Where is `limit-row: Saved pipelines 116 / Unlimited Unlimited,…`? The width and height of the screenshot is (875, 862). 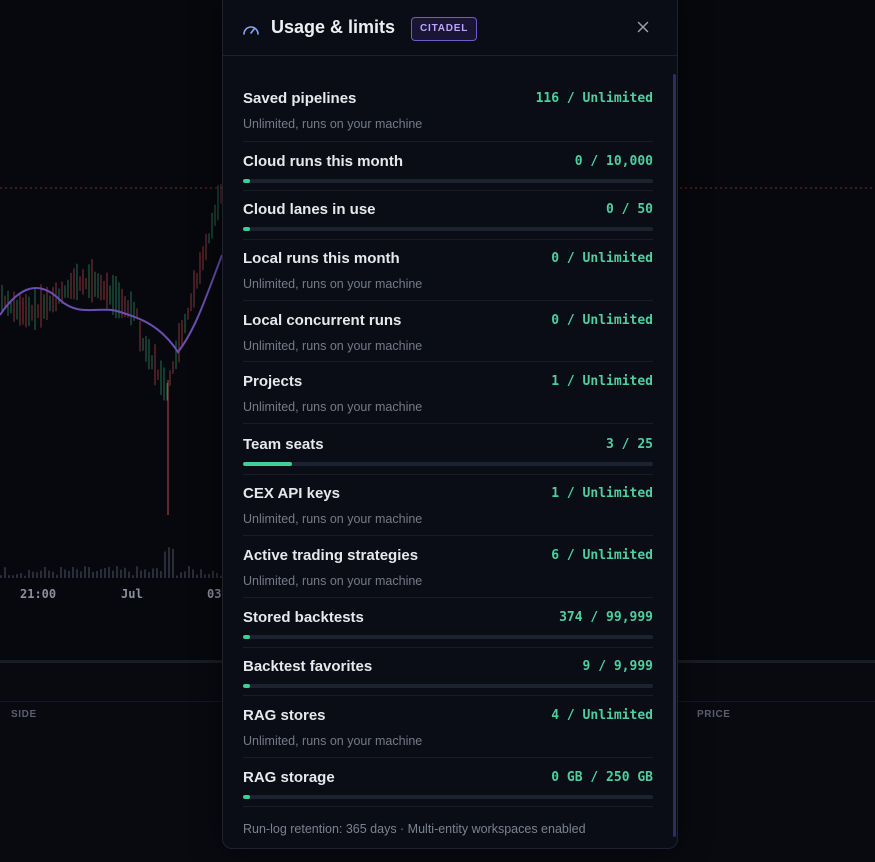 limit-row: Saved pipelines 116 / Unlimited Unlimited,… is located at coordinates (448, 116).